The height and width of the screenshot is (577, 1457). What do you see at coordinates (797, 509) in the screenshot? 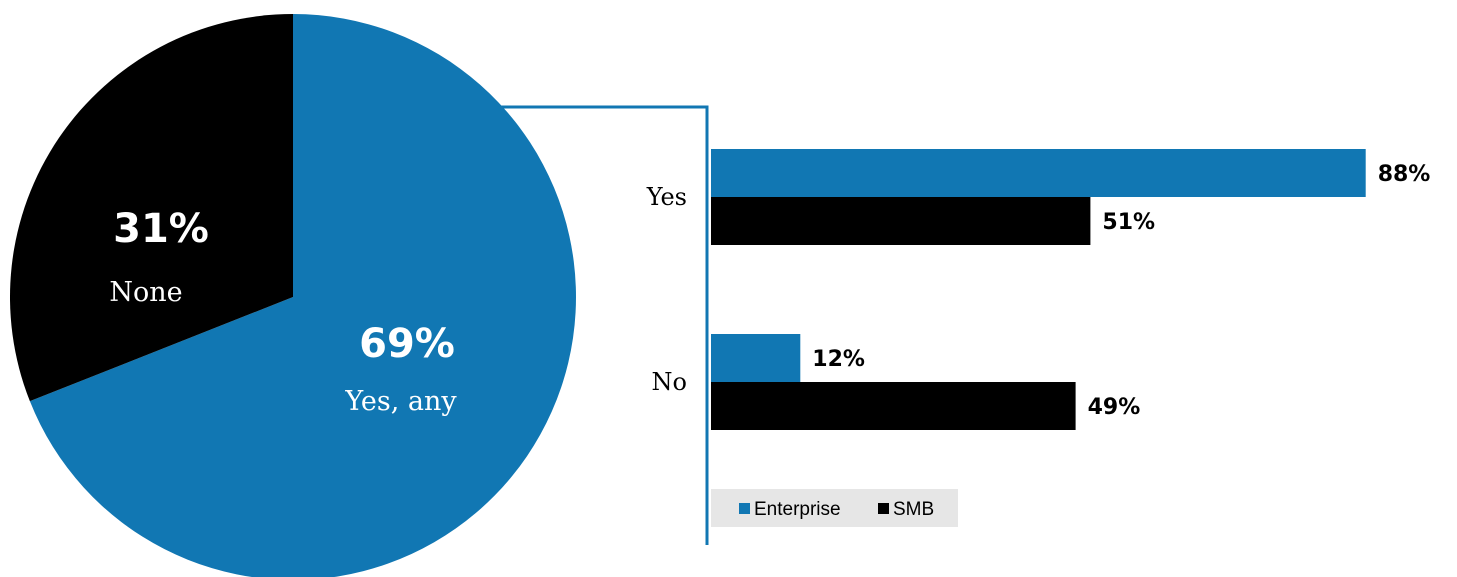
I see `legend-entry-enterprise: Enterprise` at bounding box center [797, 509].